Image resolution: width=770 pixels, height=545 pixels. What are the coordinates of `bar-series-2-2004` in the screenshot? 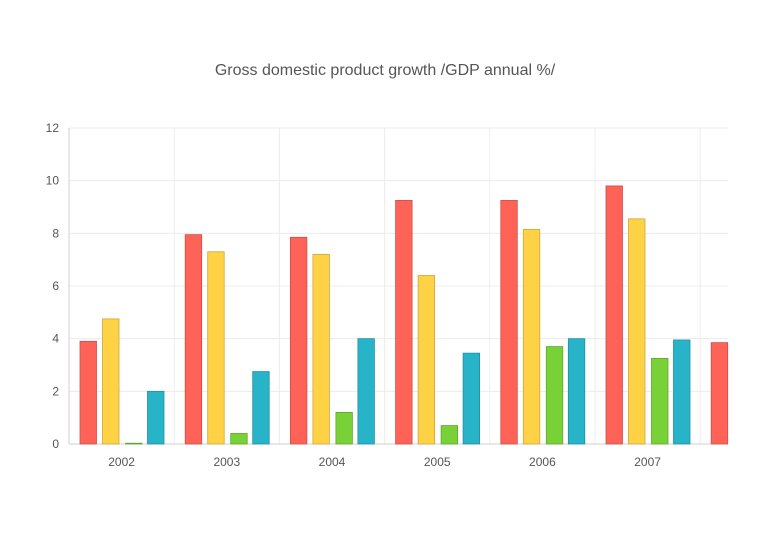 It's located at (321, 349).